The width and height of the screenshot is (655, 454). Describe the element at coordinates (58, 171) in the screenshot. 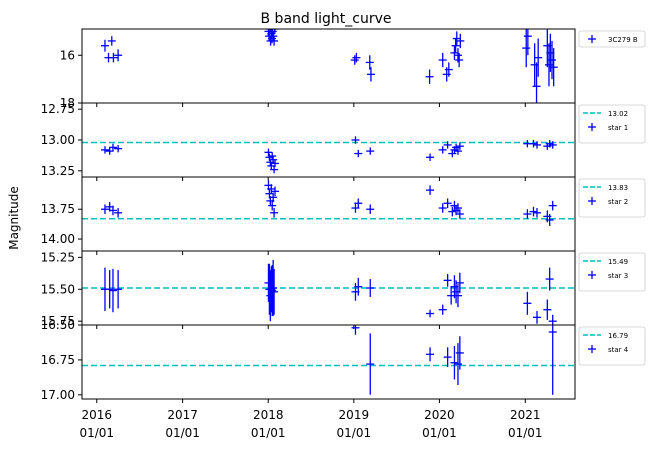

I see `y-tick-label: 13.25` at that location.